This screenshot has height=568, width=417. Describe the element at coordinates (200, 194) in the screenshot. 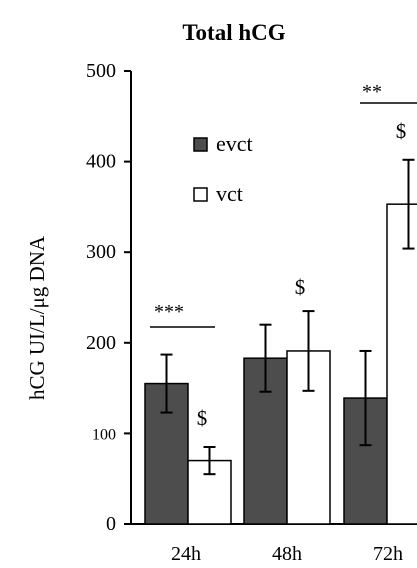

I see `legend-swatch-vct` at that location.